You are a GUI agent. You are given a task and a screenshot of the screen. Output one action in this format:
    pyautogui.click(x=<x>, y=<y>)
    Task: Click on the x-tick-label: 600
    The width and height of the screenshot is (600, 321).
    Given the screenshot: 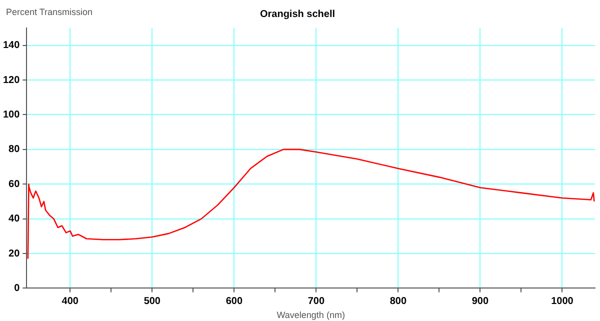 What is the action you would take?
    pyautogui.click(x=234, y=301)
    